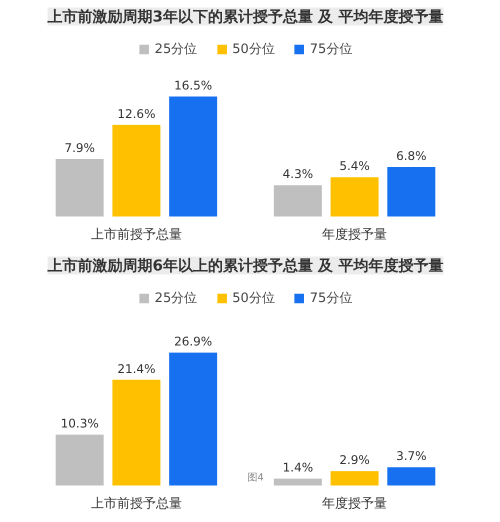 The width and height of the screenshot is (500, 522). What do you see at coordinates (245, 17) in the screenshot?
I see `chart-title: 上市前激励周期3年以下的累计授予总量 及 平均年度授予量` at bounding box center [245, 17].